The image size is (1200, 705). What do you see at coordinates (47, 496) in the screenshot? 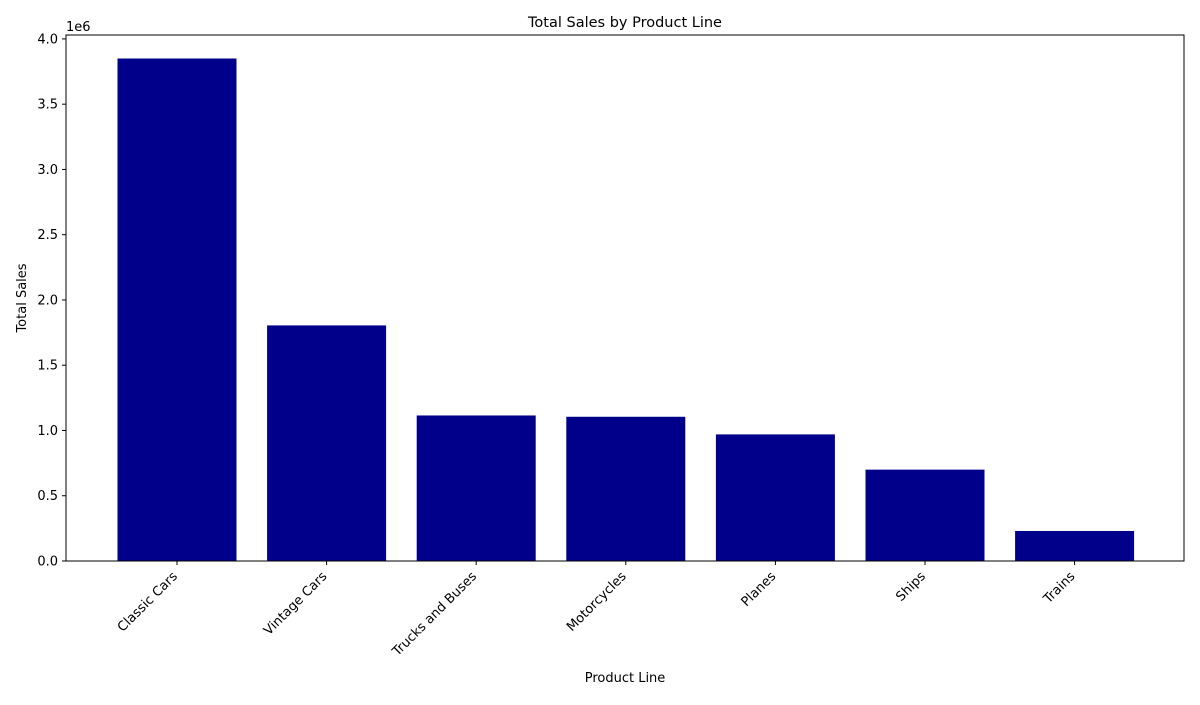
I see `y-tick-label: 0.5` at bounding box center [47, 496].